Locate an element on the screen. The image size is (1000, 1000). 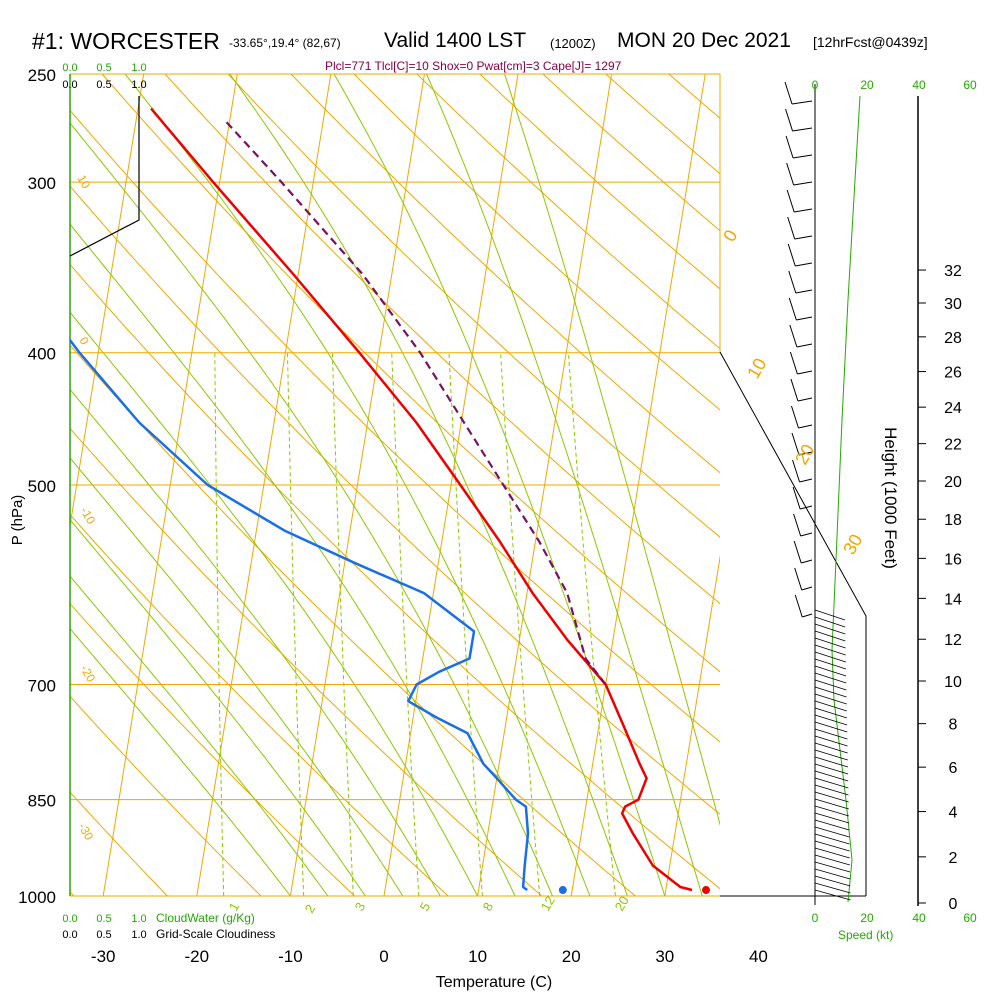
mixing-ratio-label: 2 is located at coordinates (310, 909).